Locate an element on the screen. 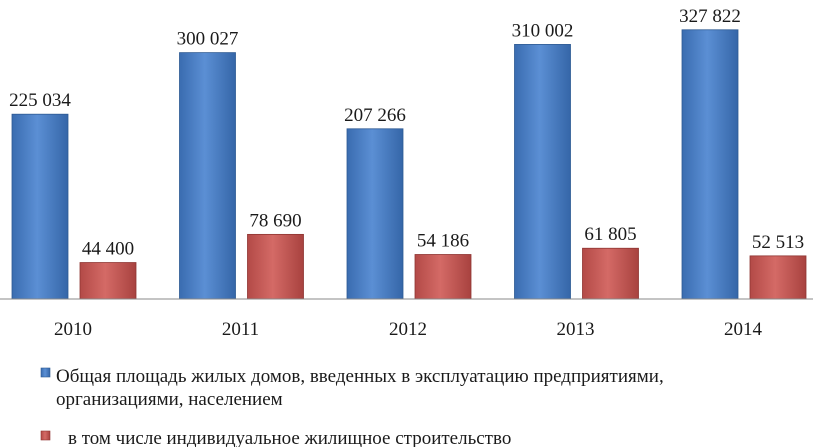  data-label-series-1-2014: 327 822 is located at coordinates (710, 16).